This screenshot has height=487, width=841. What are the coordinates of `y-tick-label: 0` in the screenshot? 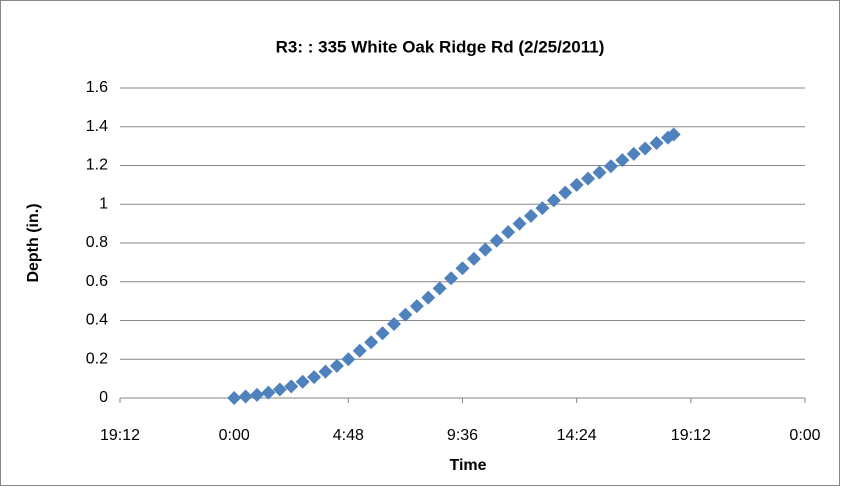 It's located at (103, 397).